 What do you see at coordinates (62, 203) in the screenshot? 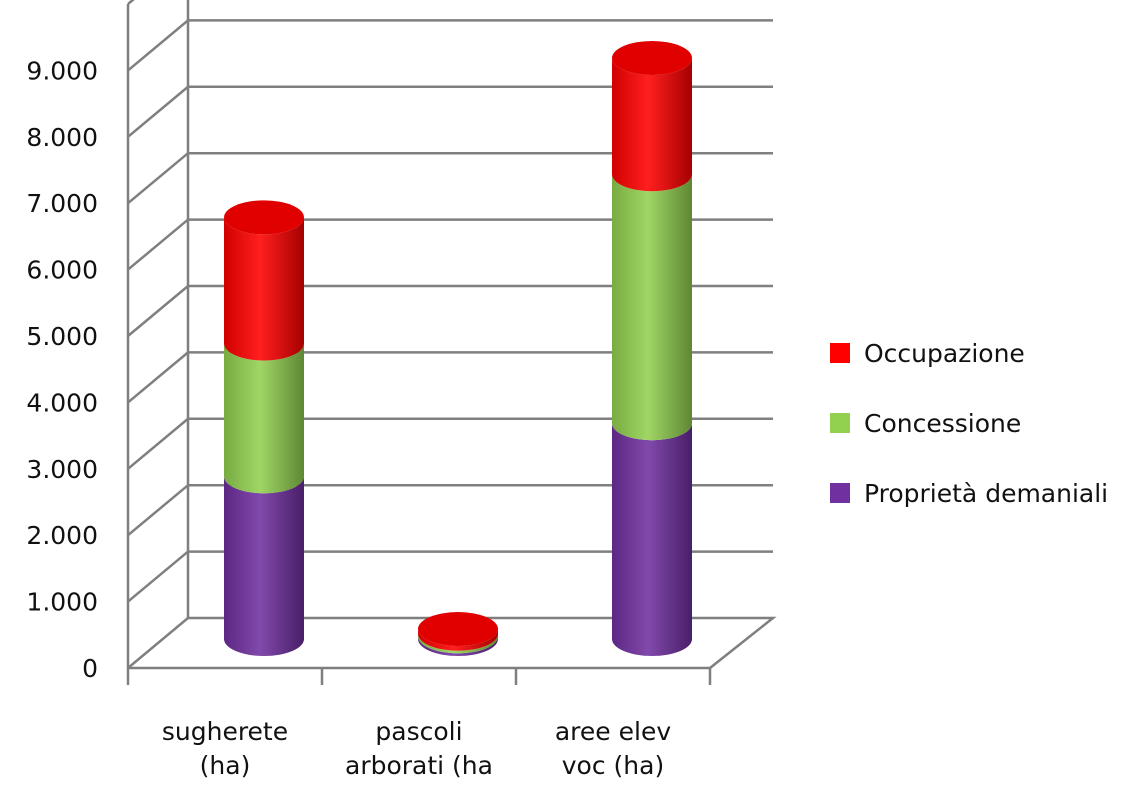
I see `y-tick-label: 7.000` at bounding box center [62, 203].